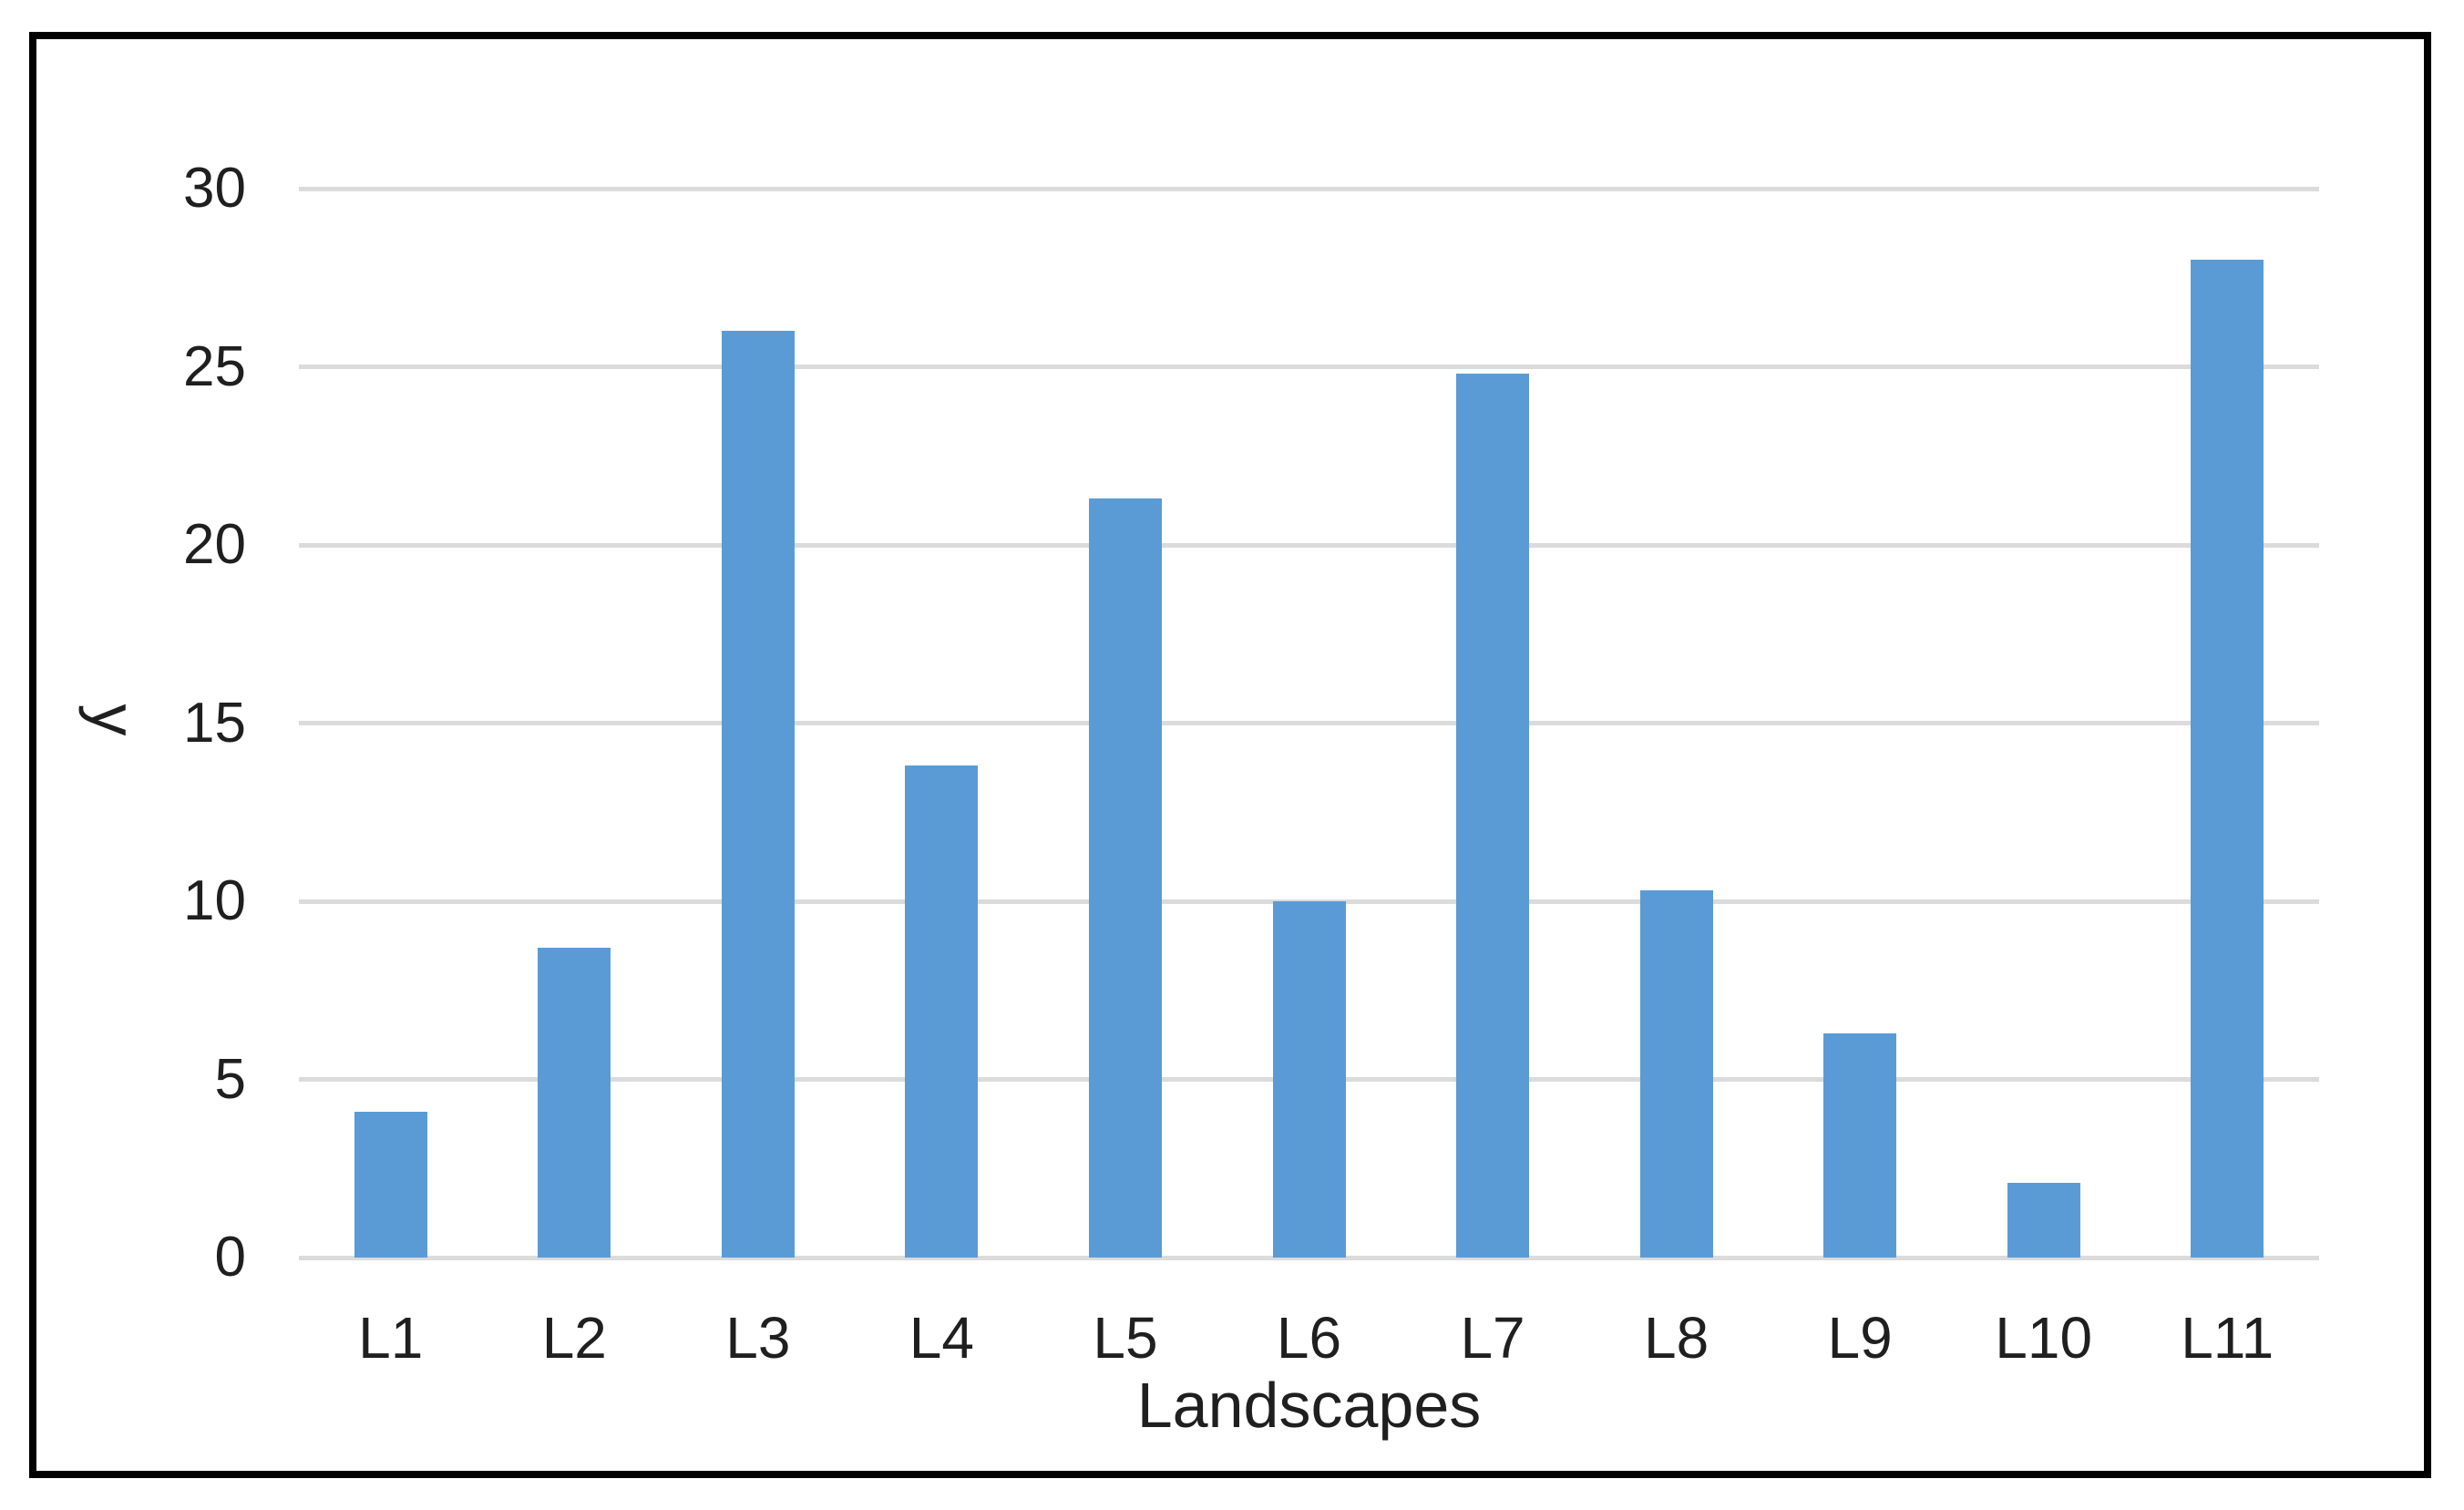 The image size is (2464, 1510). I want to click on x-axis-line, so click(1309, 1257).